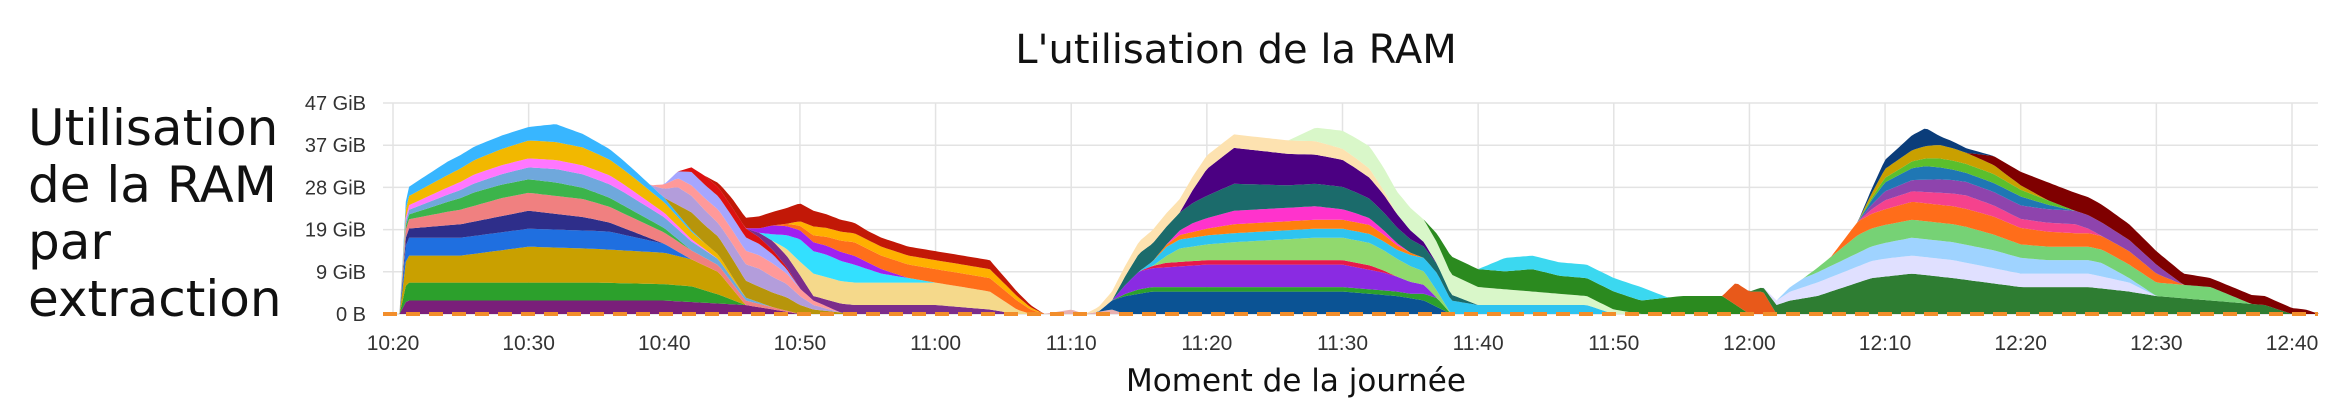 Image resolution: width=2331 pixels, height=411 pixels. Describe the element at coordinates (335, 209) in the screenshot. I see `y-axis-ticks: 0 B 9 GiB 19 GiB 28 GiB 37 GiB 47 GiB` at that location.